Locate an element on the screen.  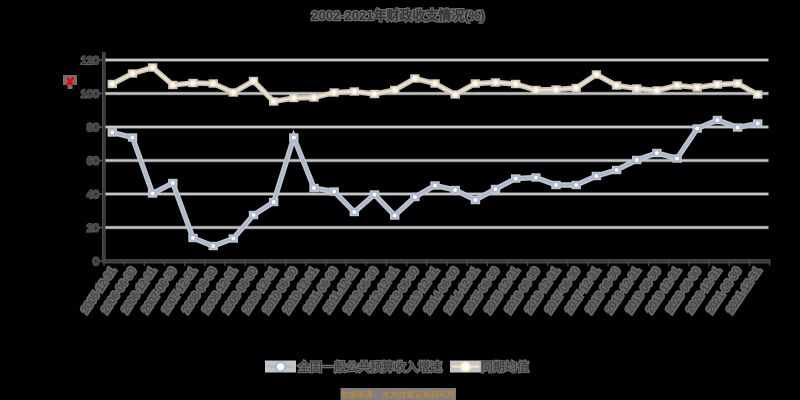
svg-text: 全国一般公共预算收入增速 is located at coordinates (370, 366).